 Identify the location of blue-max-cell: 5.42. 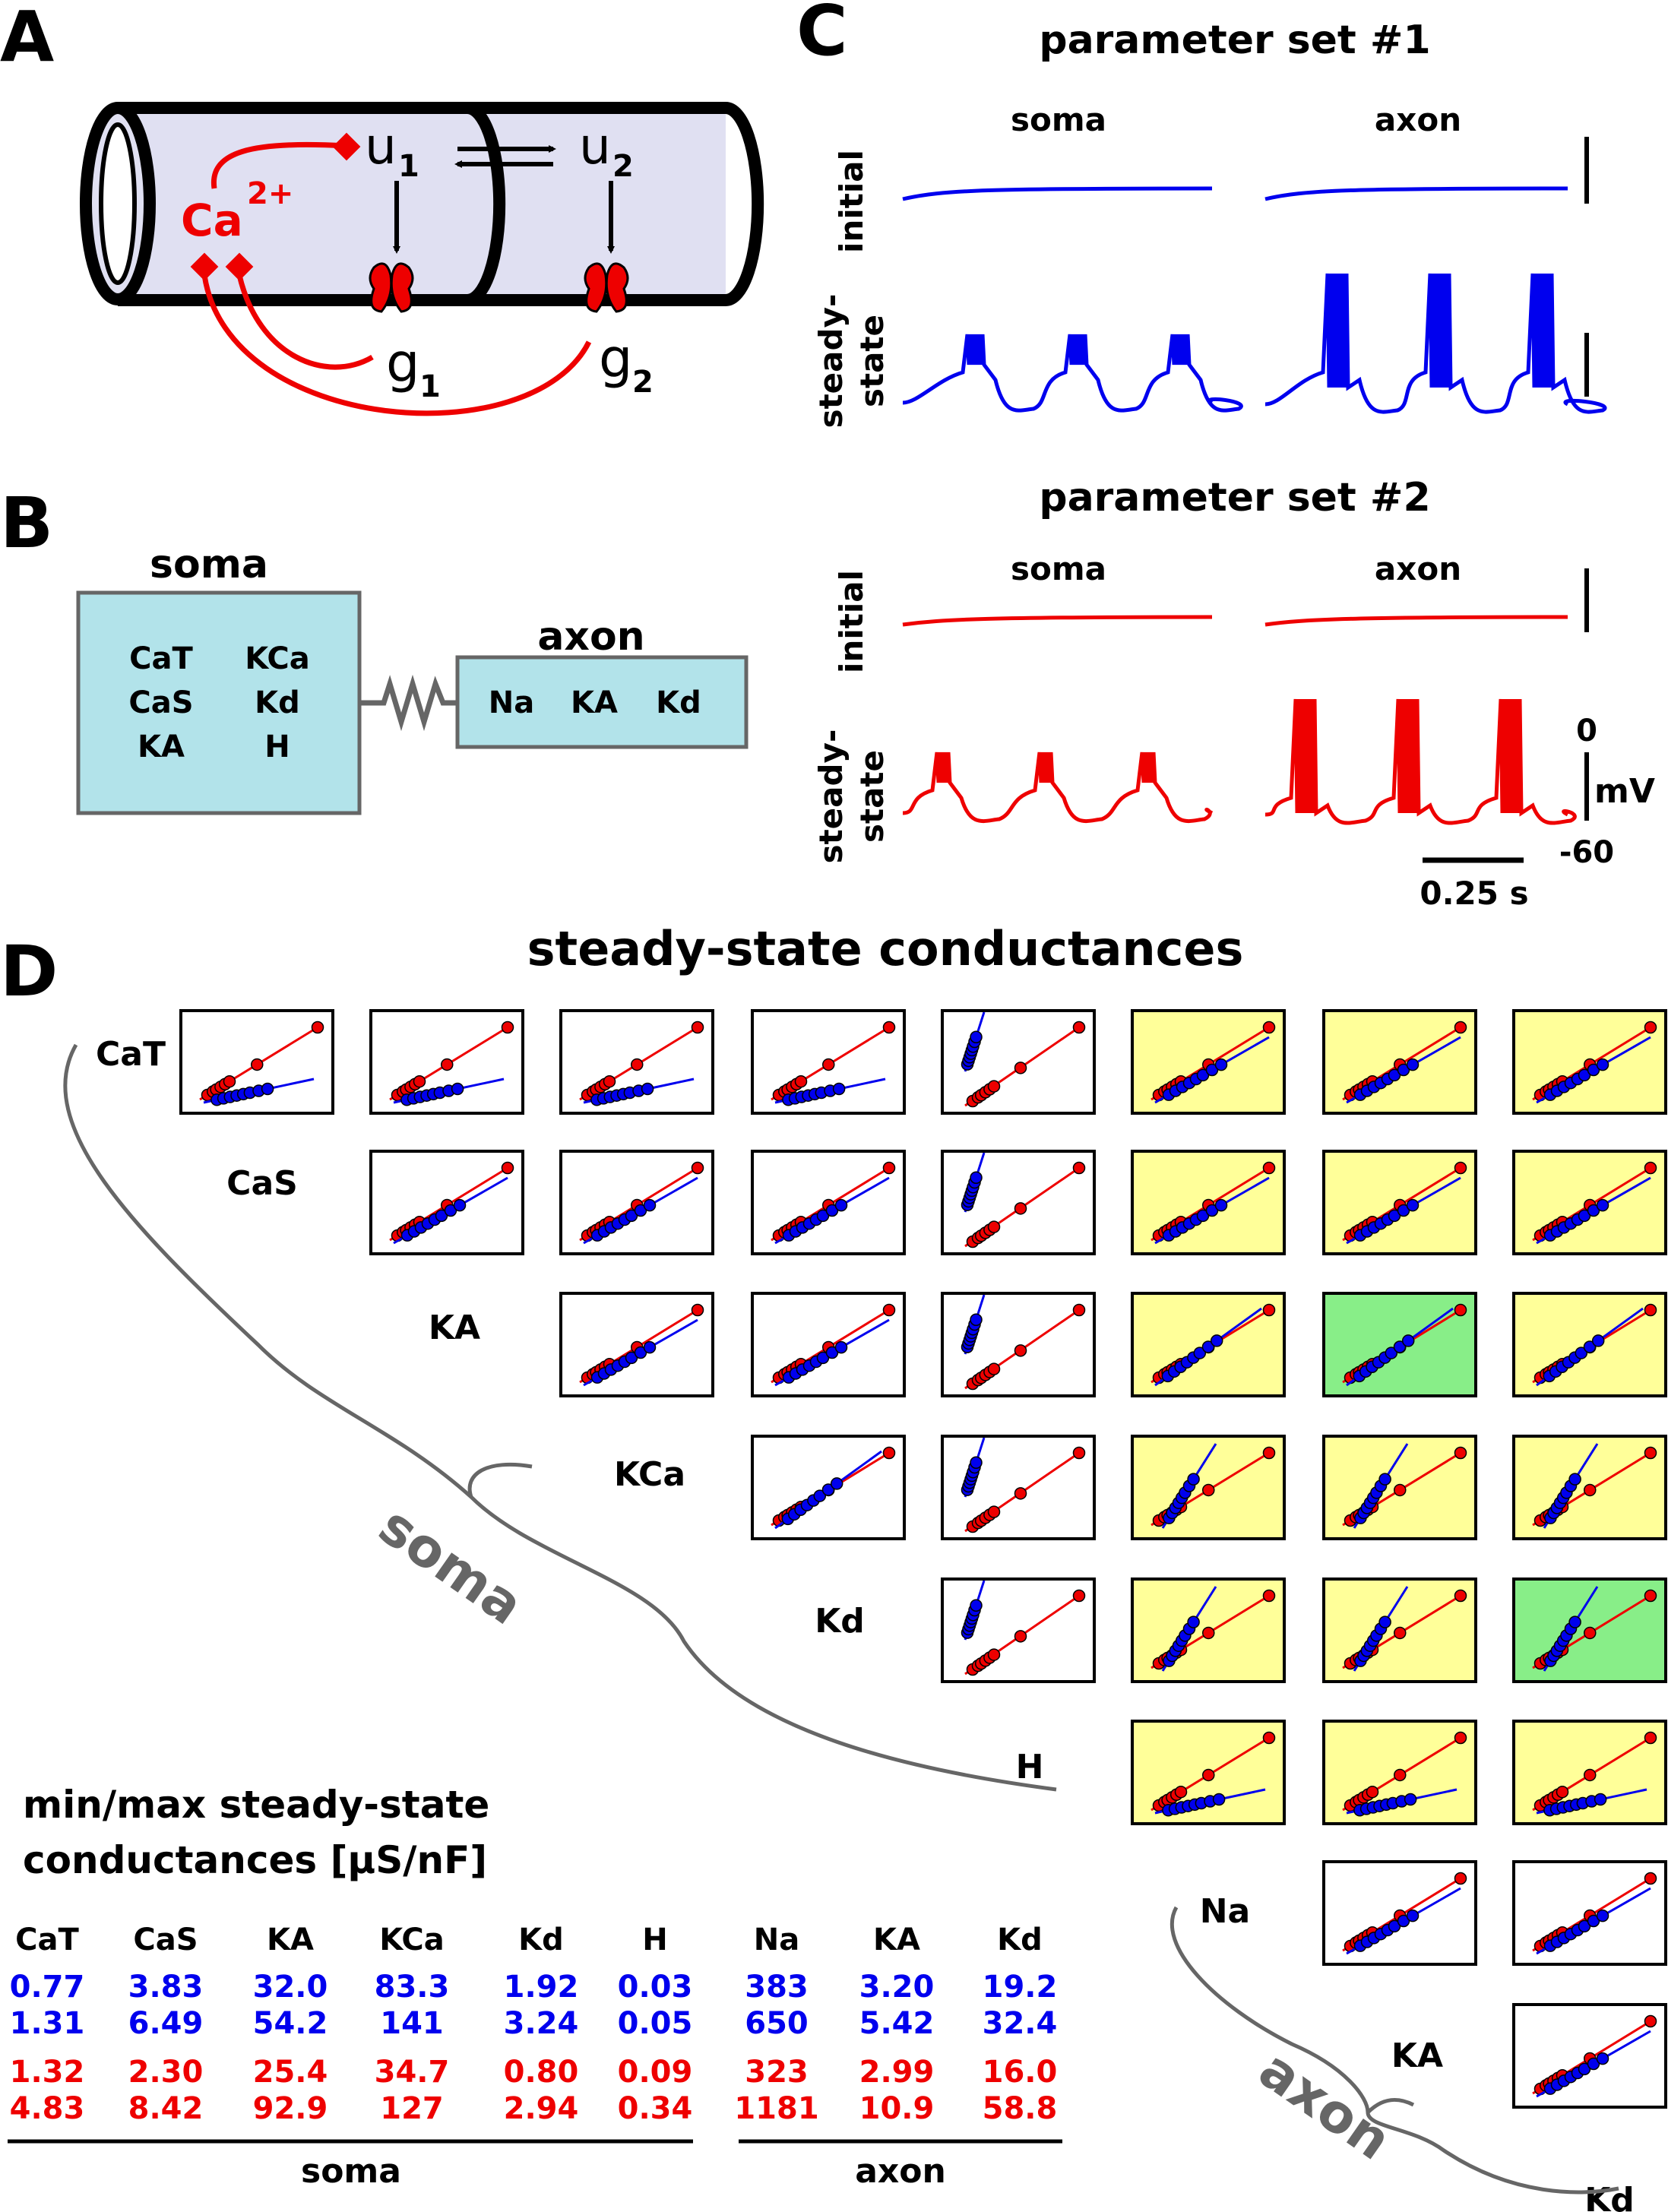
(897, 2024).